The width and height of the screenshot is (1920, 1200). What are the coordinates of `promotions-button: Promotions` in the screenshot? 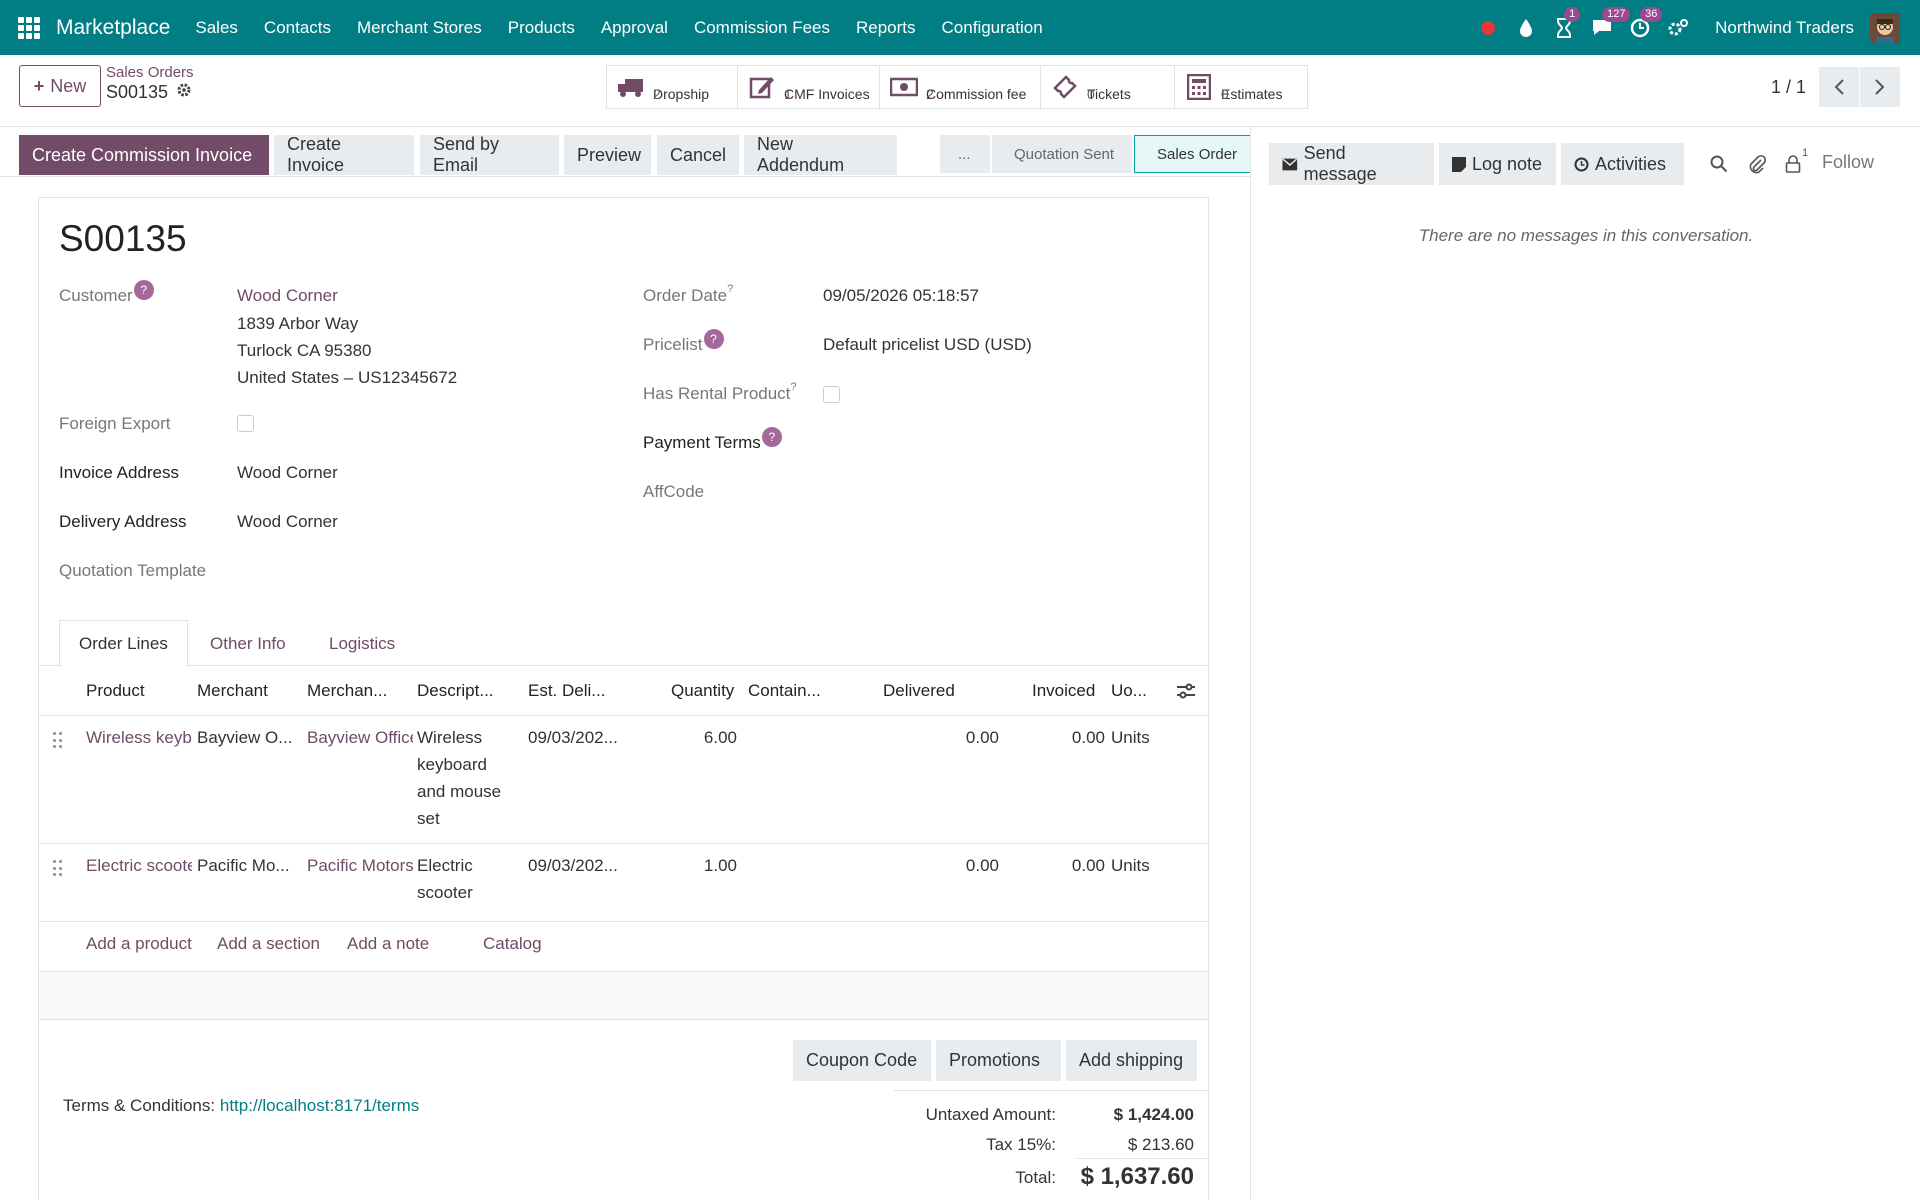 It's located at (998, 1060).